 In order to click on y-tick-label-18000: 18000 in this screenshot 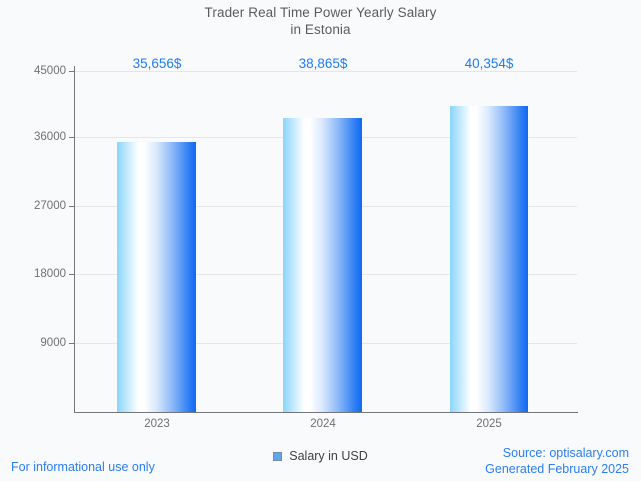, I will do `click(50, 274)`.